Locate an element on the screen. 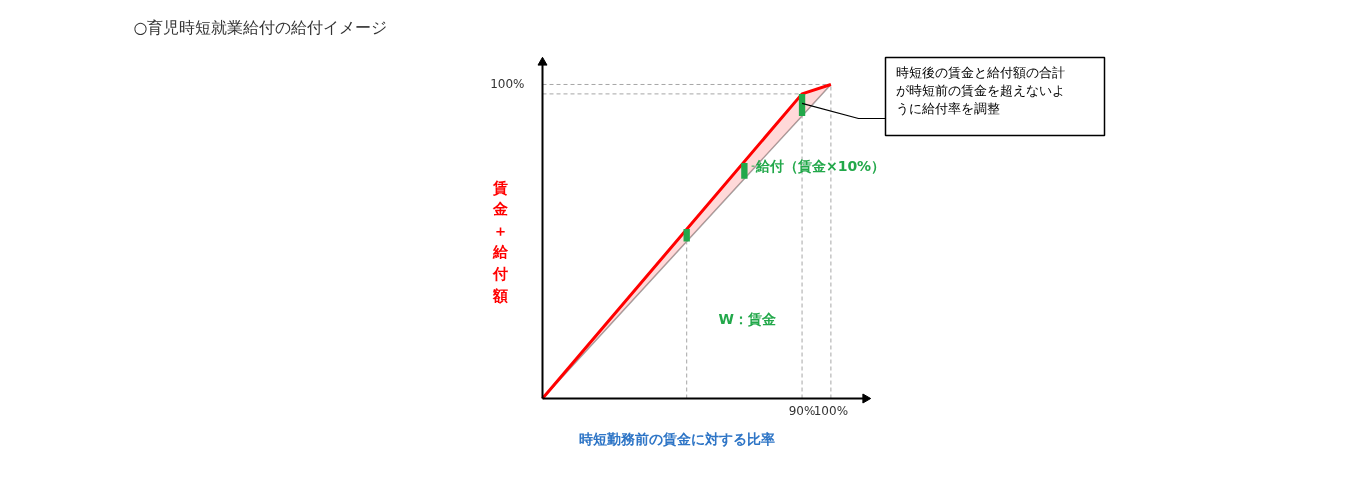  annotation: 給付（賃金×10%） is located at coordinates (820, 166).